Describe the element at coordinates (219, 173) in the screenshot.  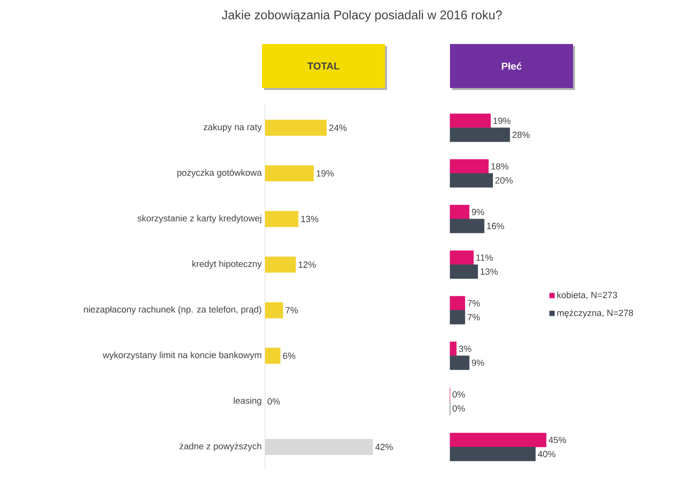
I see `y-tick-label: pożyczka gotówkowa` at that location.